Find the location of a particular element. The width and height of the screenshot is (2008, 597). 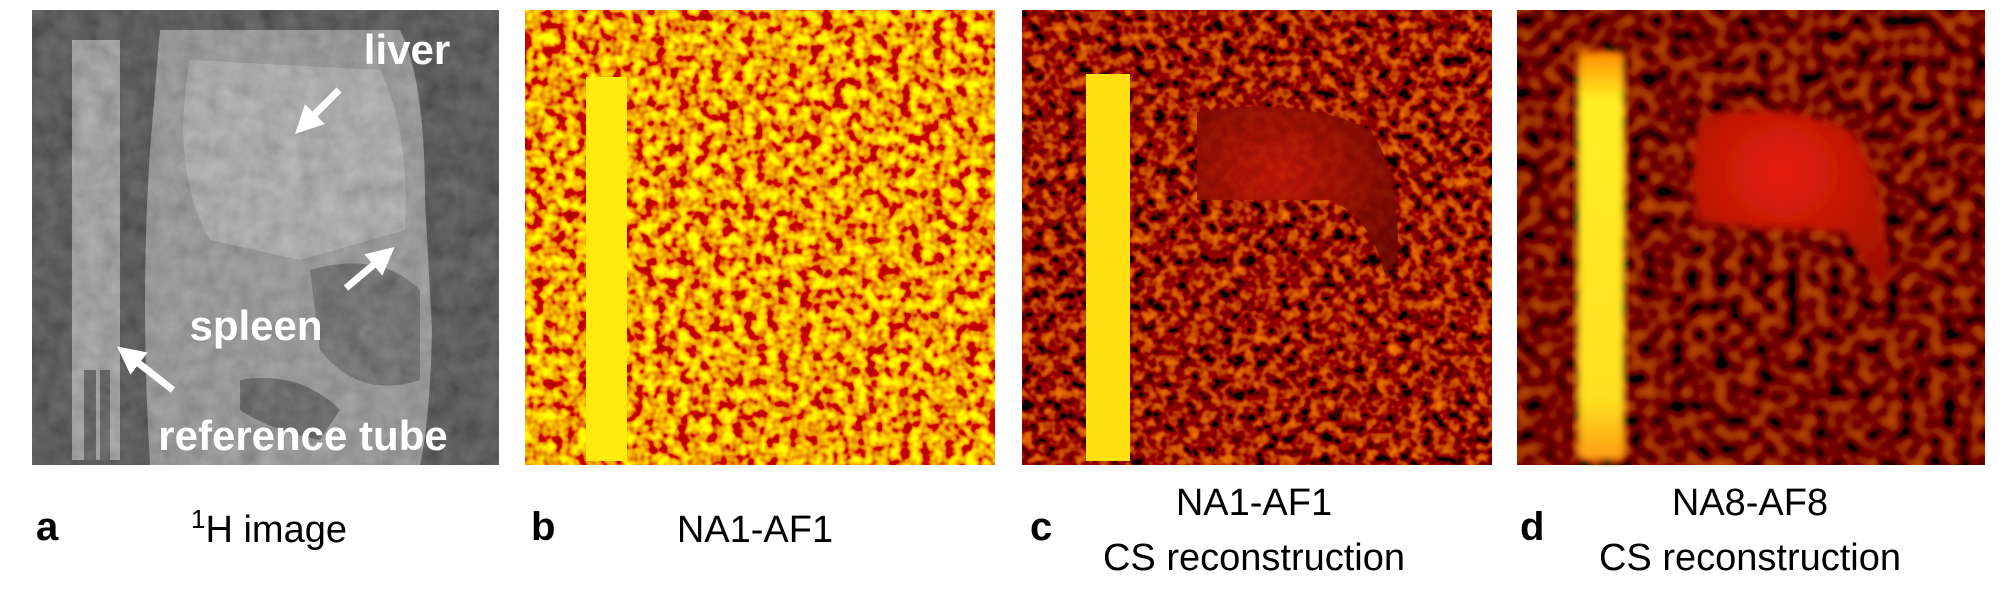

caption: 1H image is located at coordinates (269, 527).